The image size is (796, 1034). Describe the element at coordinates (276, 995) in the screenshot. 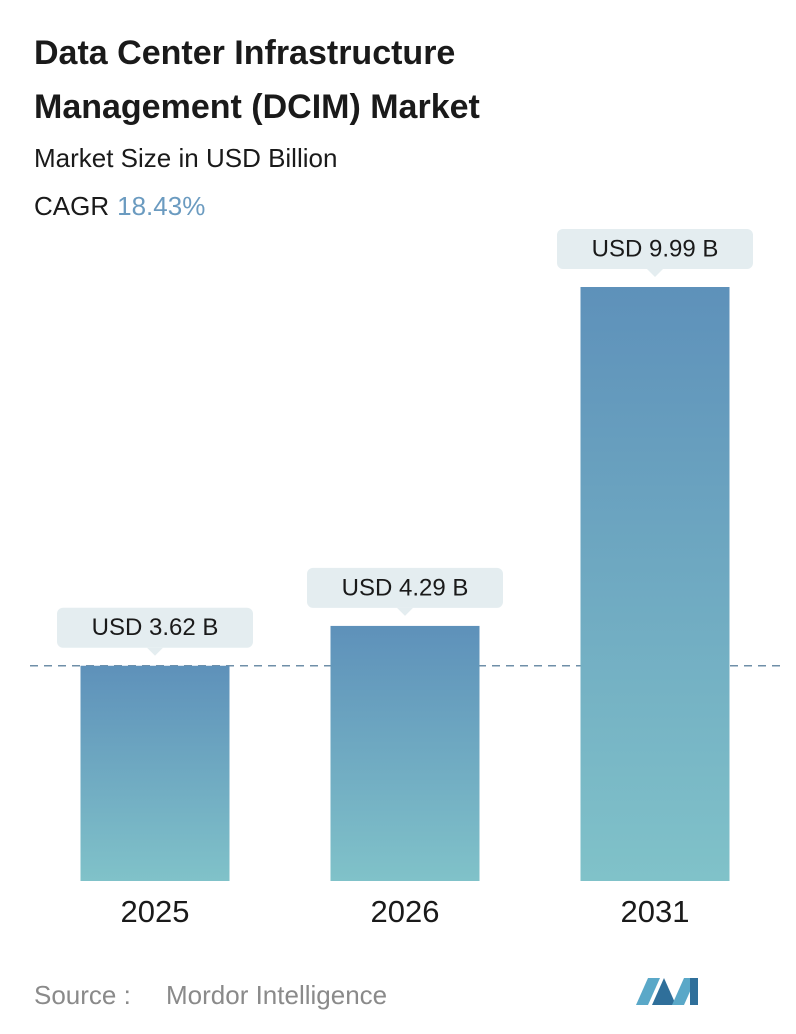

I see `source: Mordor Intelligence` at that location.